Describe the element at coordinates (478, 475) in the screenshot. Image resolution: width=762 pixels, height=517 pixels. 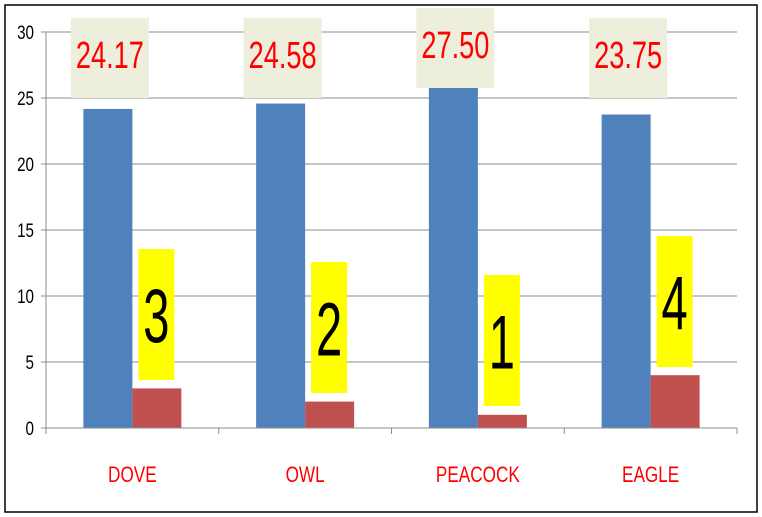
I see `category-label: PEACOCK` at that location.